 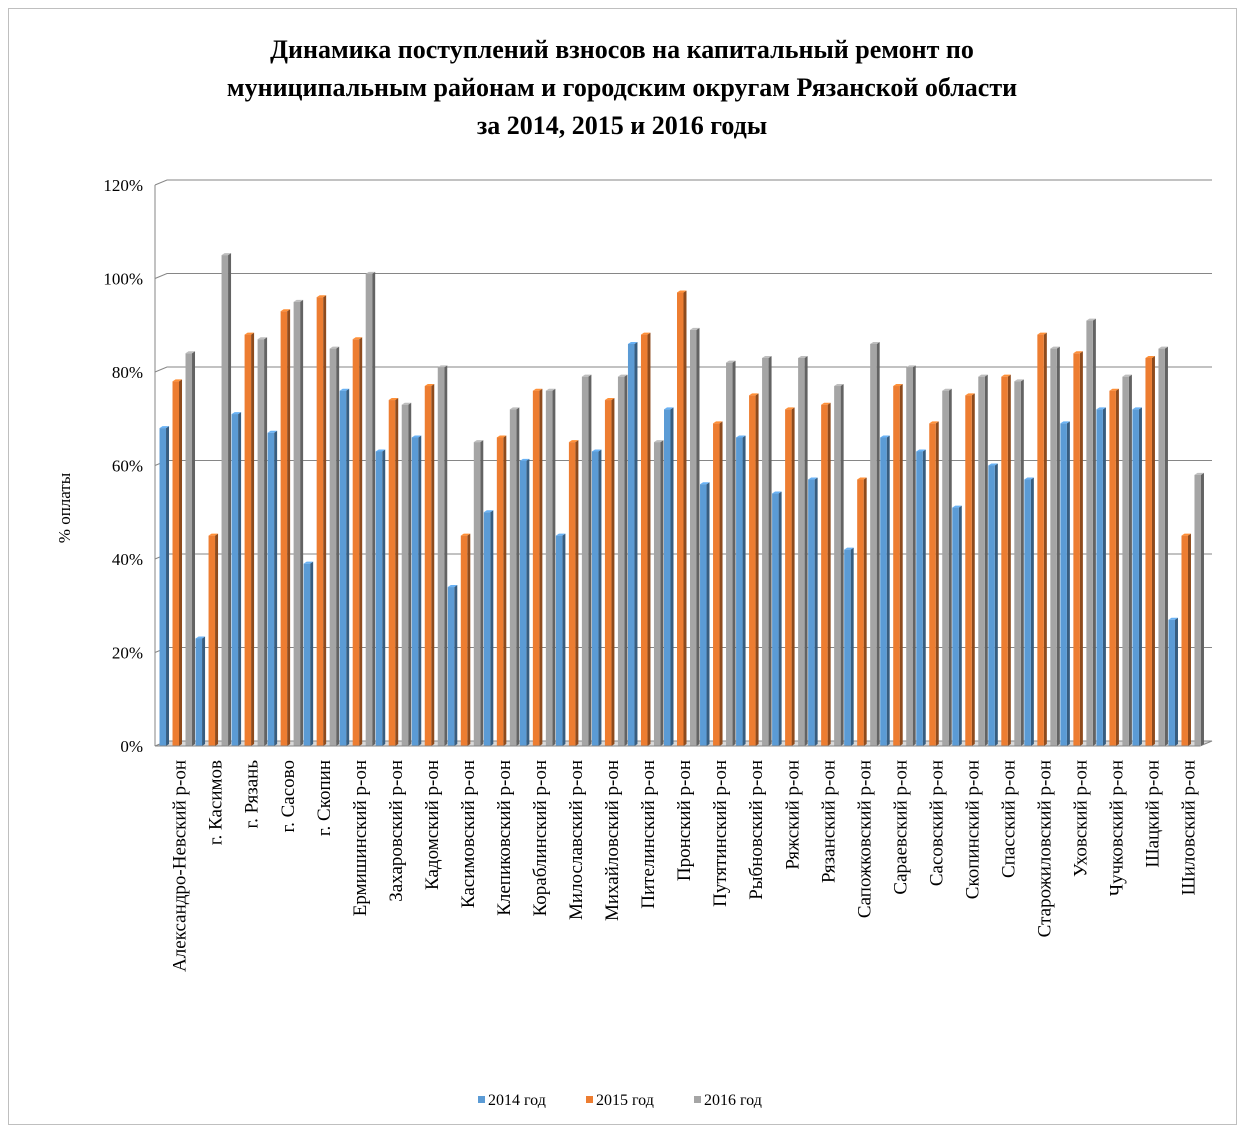 I want to click on y-tick-label: 120%, so click(x=123, y=185).